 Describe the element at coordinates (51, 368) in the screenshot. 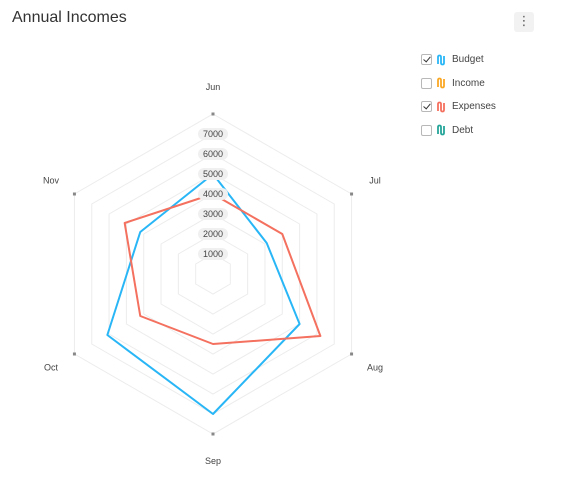

I see `axis-label-oct: Oct` at that location.